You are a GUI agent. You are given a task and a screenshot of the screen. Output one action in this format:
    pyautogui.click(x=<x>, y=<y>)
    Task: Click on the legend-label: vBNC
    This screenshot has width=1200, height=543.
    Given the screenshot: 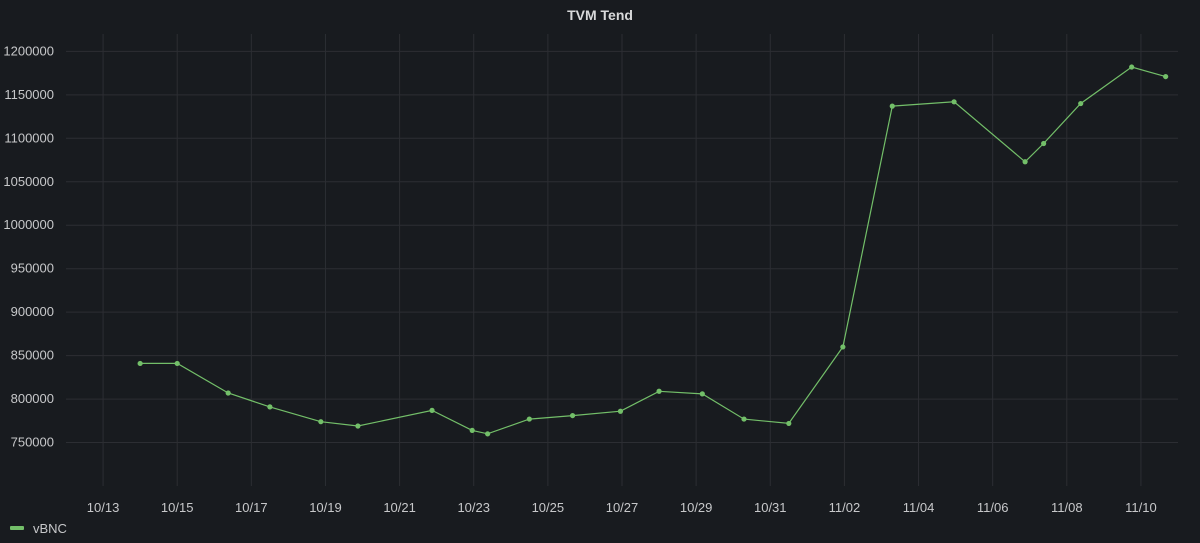 What is the action you would take?
    pyautogui.click(x=50, y=528)
    